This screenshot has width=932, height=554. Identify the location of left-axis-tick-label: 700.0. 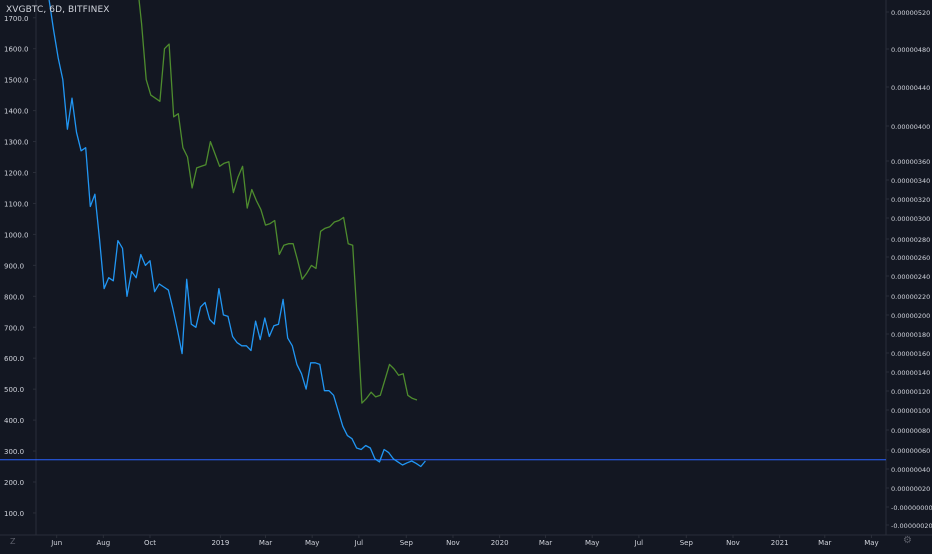
(14, 328).